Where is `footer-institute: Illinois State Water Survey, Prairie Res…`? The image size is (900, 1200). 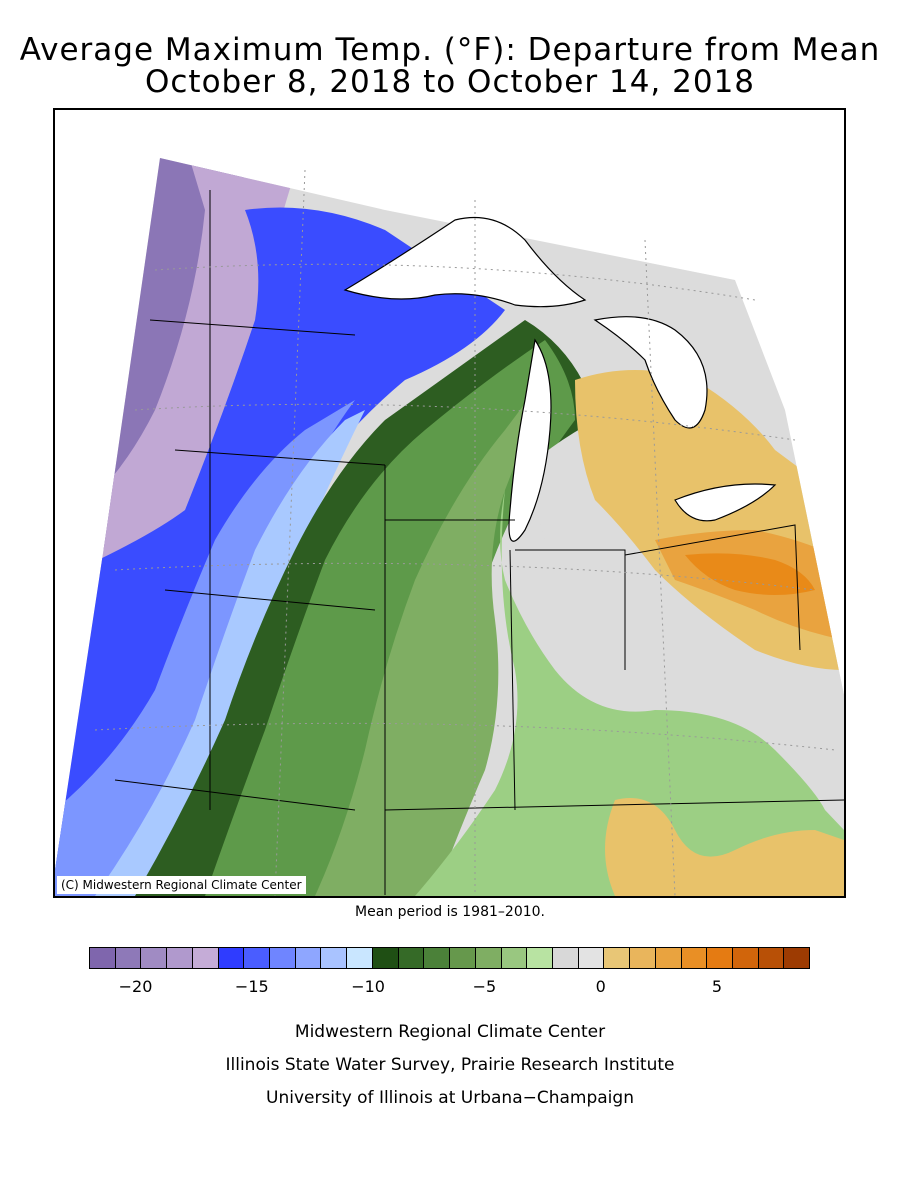
footer-institute: Illinois State Water Survey, Prairie Res… is located at coordinates (450, 1065).